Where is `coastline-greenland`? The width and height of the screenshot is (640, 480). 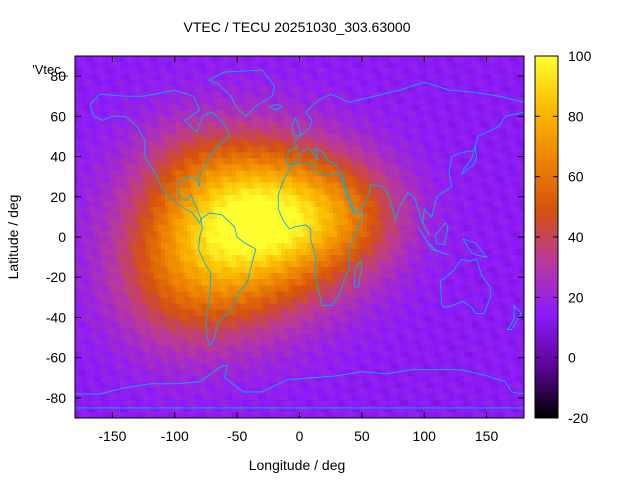 coastline-greenland is located at coordinates (242, 93).